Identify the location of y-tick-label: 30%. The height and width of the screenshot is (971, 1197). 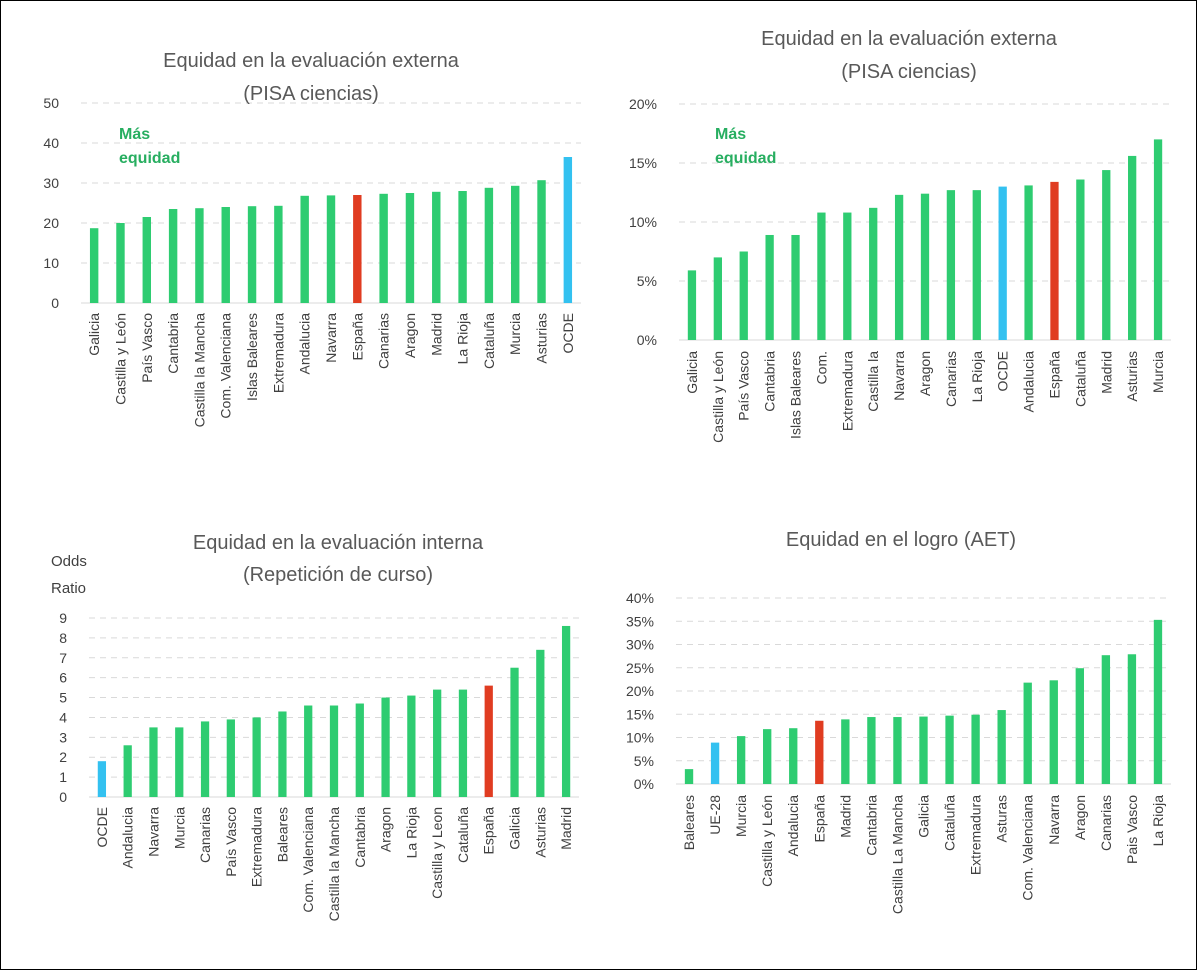
(640, 645).